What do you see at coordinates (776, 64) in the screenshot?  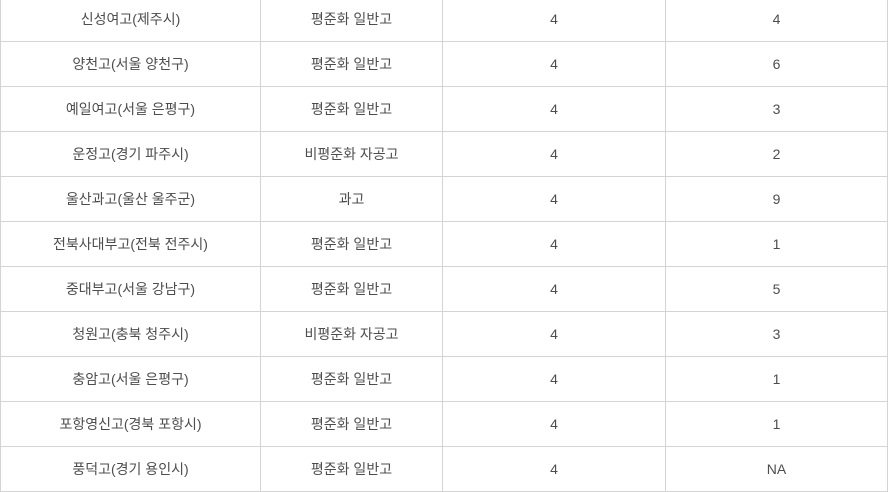 I see `cell-value-b: 6` at bounding box center [776, 64].